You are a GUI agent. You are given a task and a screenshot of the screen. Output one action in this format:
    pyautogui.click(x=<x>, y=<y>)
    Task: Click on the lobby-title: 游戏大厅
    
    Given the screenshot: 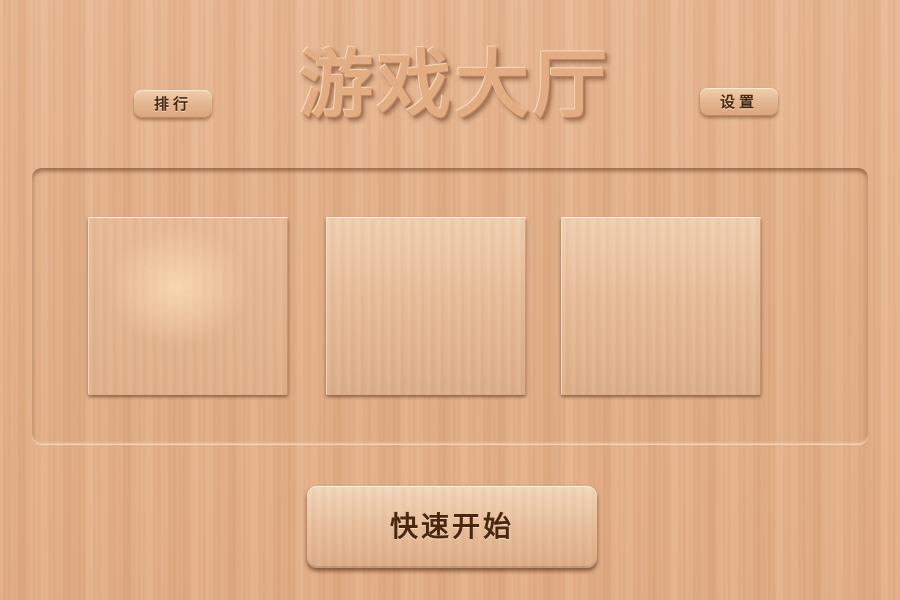 What is the action you would take?
    pyautogui.click(x=455, y=85)
    